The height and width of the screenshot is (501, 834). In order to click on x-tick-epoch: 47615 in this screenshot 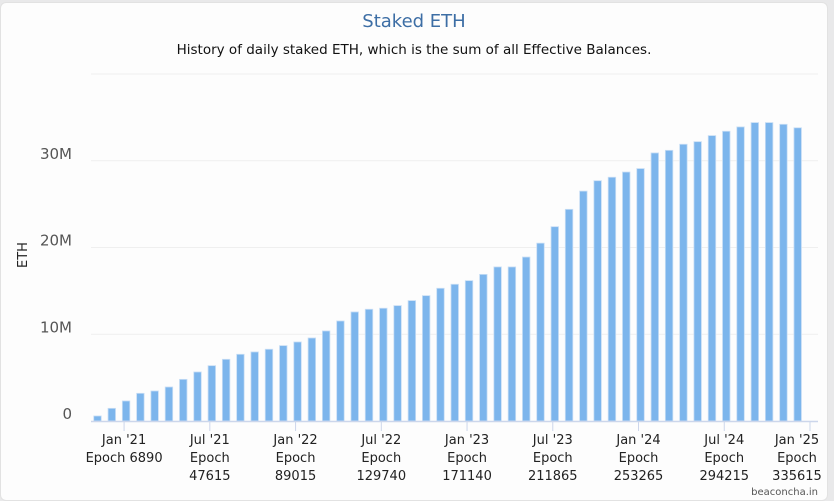, I will do `click(209, 476)`.